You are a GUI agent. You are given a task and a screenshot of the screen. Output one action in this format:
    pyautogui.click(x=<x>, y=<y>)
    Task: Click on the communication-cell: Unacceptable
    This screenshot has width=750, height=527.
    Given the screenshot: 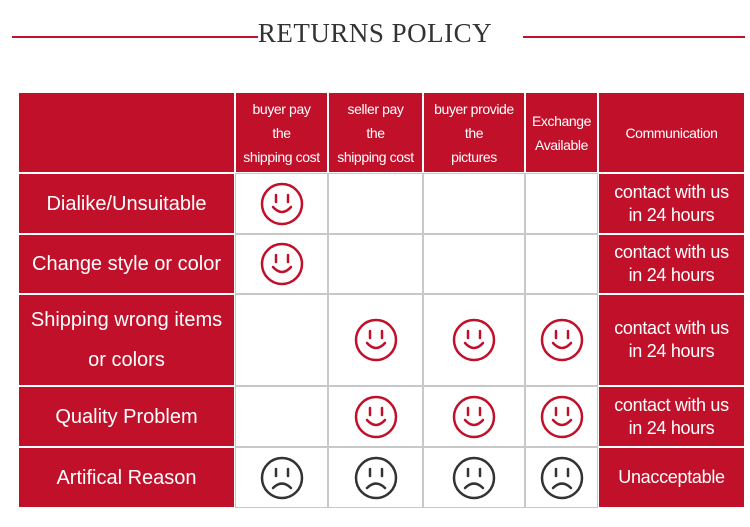 What is the action you would take?
    pyautogui.click(x=671, y=477)
    